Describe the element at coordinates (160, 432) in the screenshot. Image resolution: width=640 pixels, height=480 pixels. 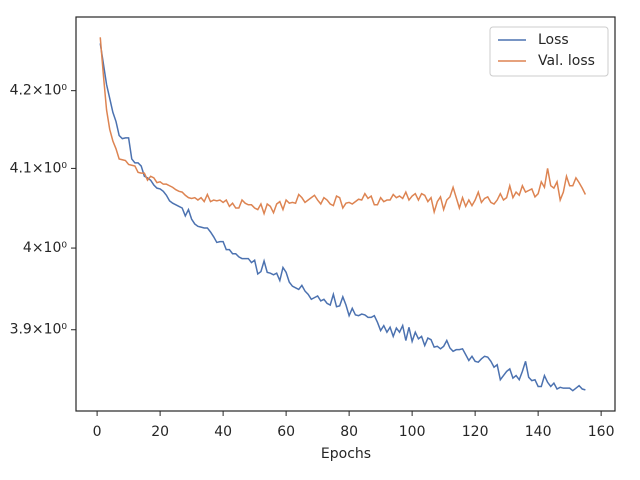
I see `x-tick-label: 20` at that location.